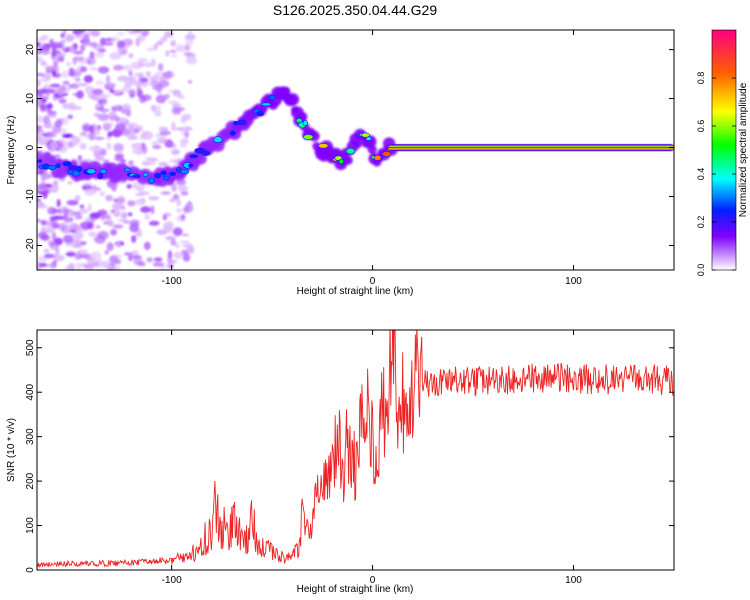  I want to click on spectrogram-ridge, so click(355, 136).